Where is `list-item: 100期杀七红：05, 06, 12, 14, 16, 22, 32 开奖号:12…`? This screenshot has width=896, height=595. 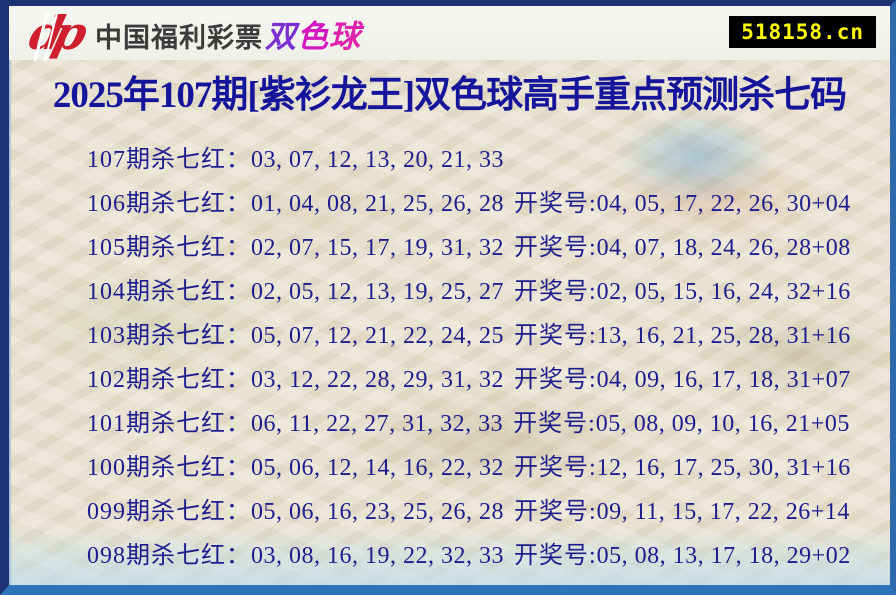
list-item: 100期杀七红：05, 06, 12, 14, 16, 22, 32 开奖号:12… is located at coordinates (488, 468).